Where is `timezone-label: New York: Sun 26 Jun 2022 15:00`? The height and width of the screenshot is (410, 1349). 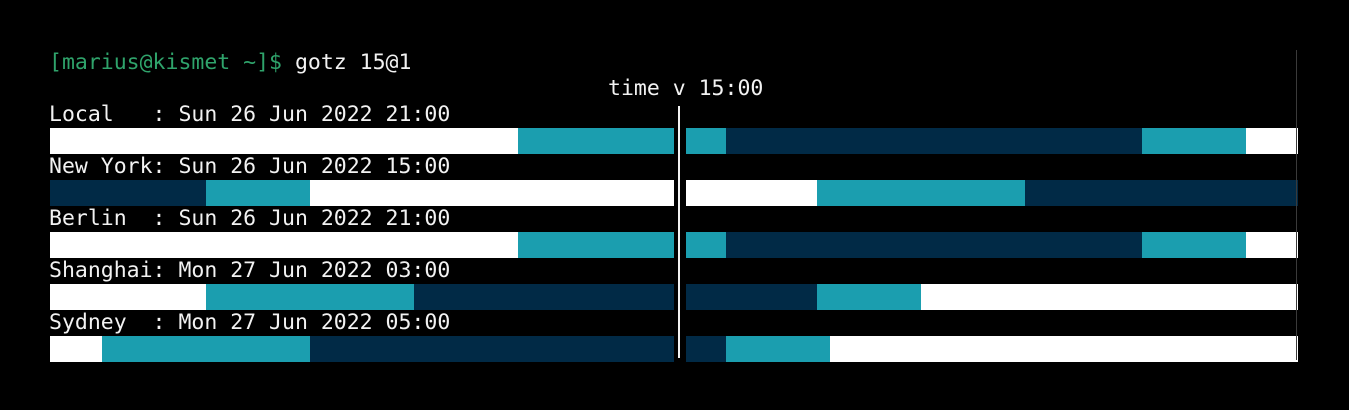
timezone-label: New York: Sun 26 Jun 2022 15:00 is located at coordinates (250, 166).